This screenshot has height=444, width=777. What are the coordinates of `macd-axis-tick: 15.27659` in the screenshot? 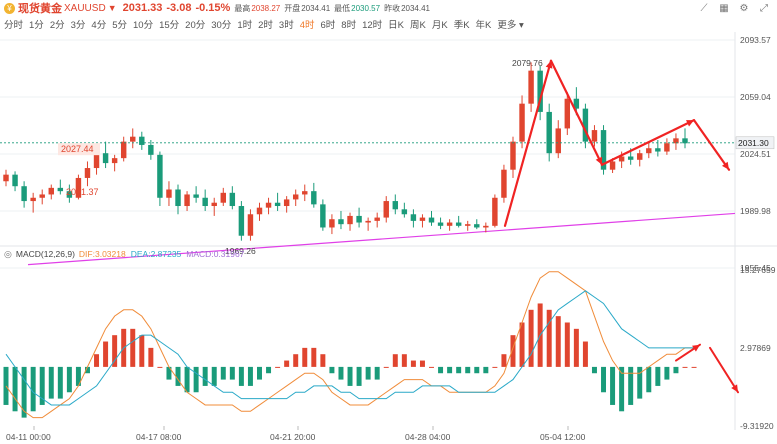 It's located at (758, 270).